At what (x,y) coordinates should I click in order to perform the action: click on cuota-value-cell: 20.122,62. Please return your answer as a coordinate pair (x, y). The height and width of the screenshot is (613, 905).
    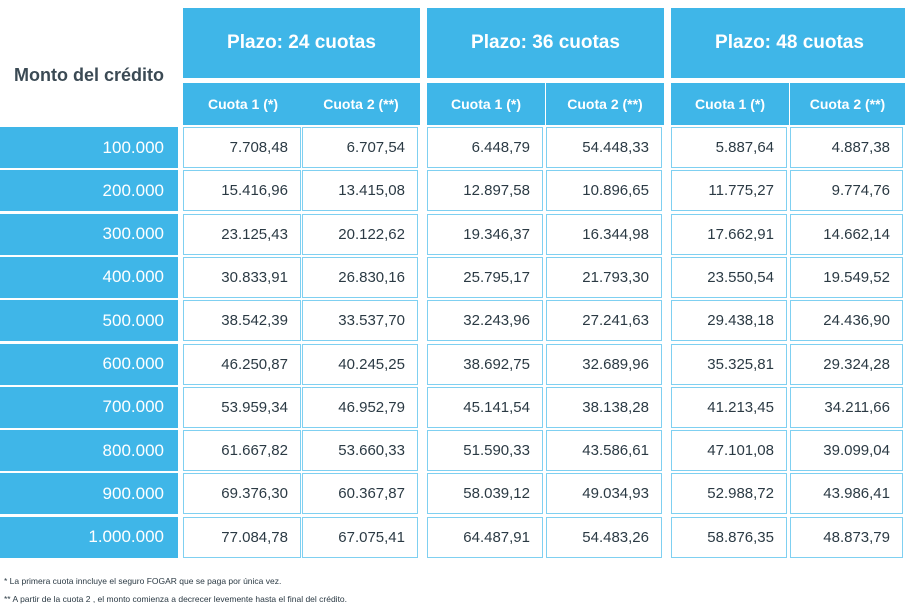
    Looking at the image, I should click on (360, 234).